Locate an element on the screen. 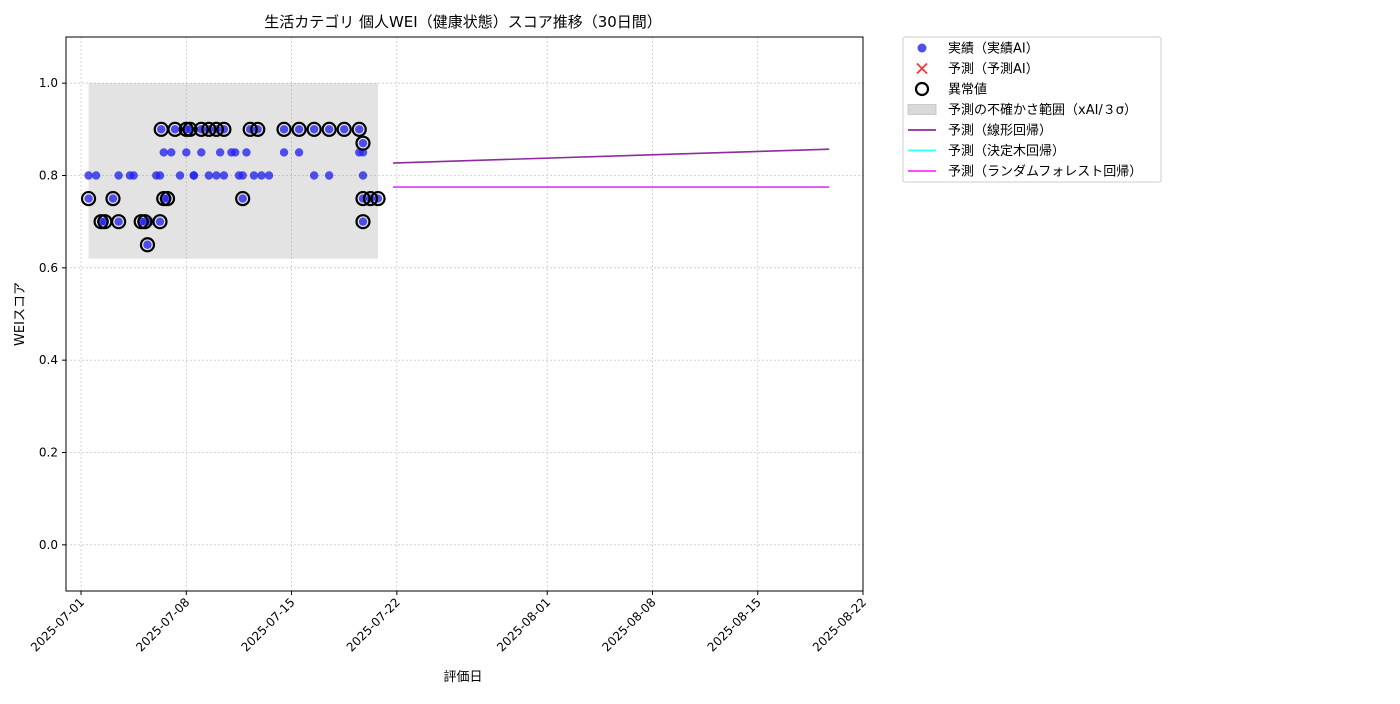  legend-dot-marker is located at coordinates (922, 48).